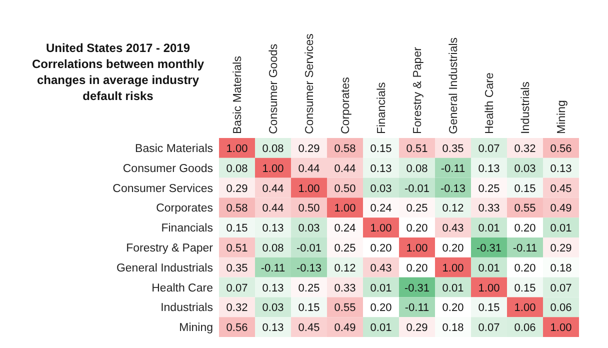  What do you see at coordinates (309, 208) in the screenshot?
I see `data-label: 0.50` at bounding box center [309, 208].